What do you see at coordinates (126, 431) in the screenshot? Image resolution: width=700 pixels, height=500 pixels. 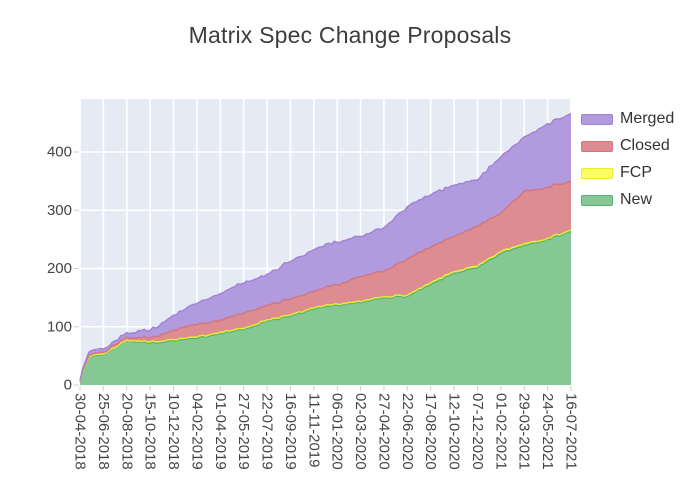 I see `x-tick-label: 20-08-2018` at bounding box center [126, 431].